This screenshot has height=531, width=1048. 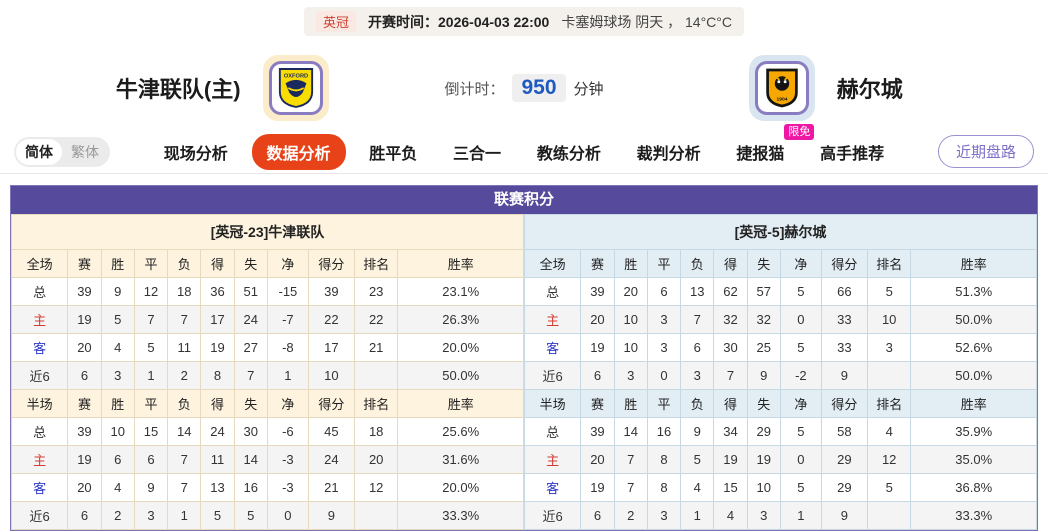 I want to click on stat-cell: 58, so click(x=844, y=431).